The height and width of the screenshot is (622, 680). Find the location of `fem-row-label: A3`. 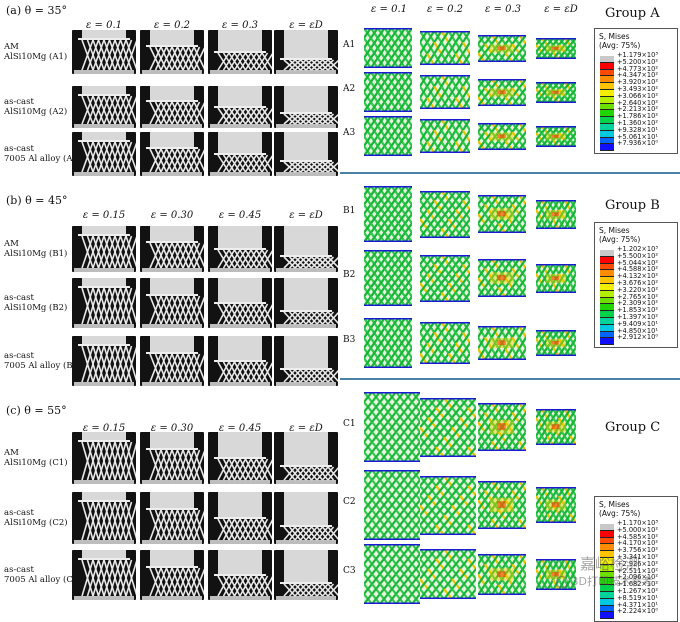

fem-row-label: A3 is located at coordinates (349, 133).